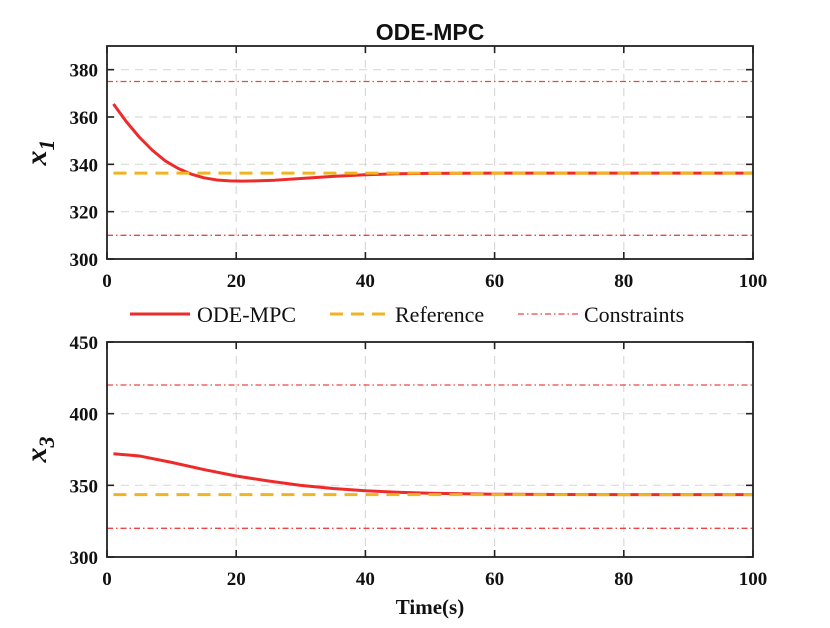 The height and width of the screenshot is (628, 830). I want to click on y-tick-label: 400, so click(84, 415).